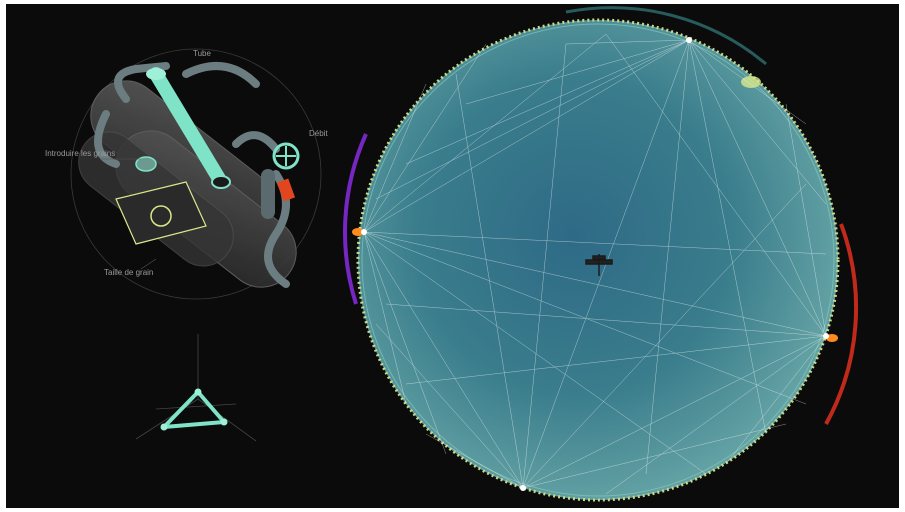 This screenshot has width=905, height=512. I want to click on guide-circle, so click(196, 174).